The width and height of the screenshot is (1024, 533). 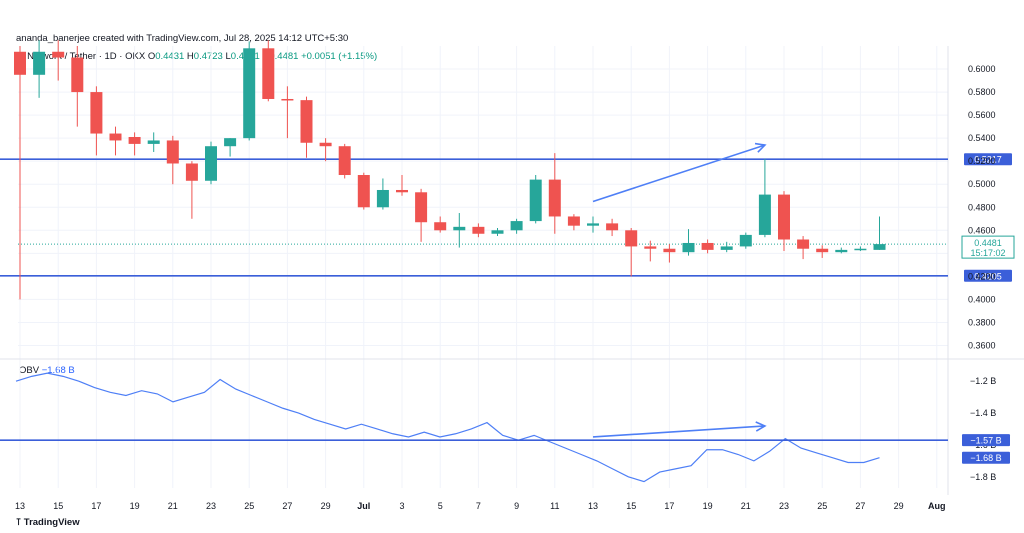 I want to click on tradingview-logo: ⊺ TradingView, so click(x=48, y=522).